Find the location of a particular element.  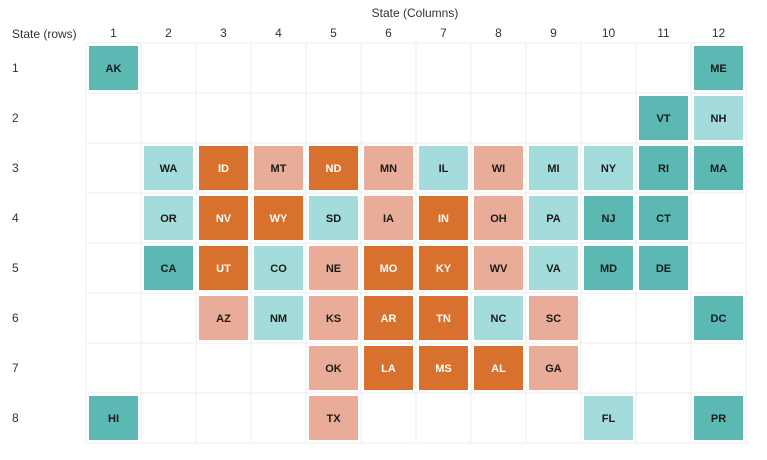

state-tile-vt: VT is located at coordinates (663, 118).